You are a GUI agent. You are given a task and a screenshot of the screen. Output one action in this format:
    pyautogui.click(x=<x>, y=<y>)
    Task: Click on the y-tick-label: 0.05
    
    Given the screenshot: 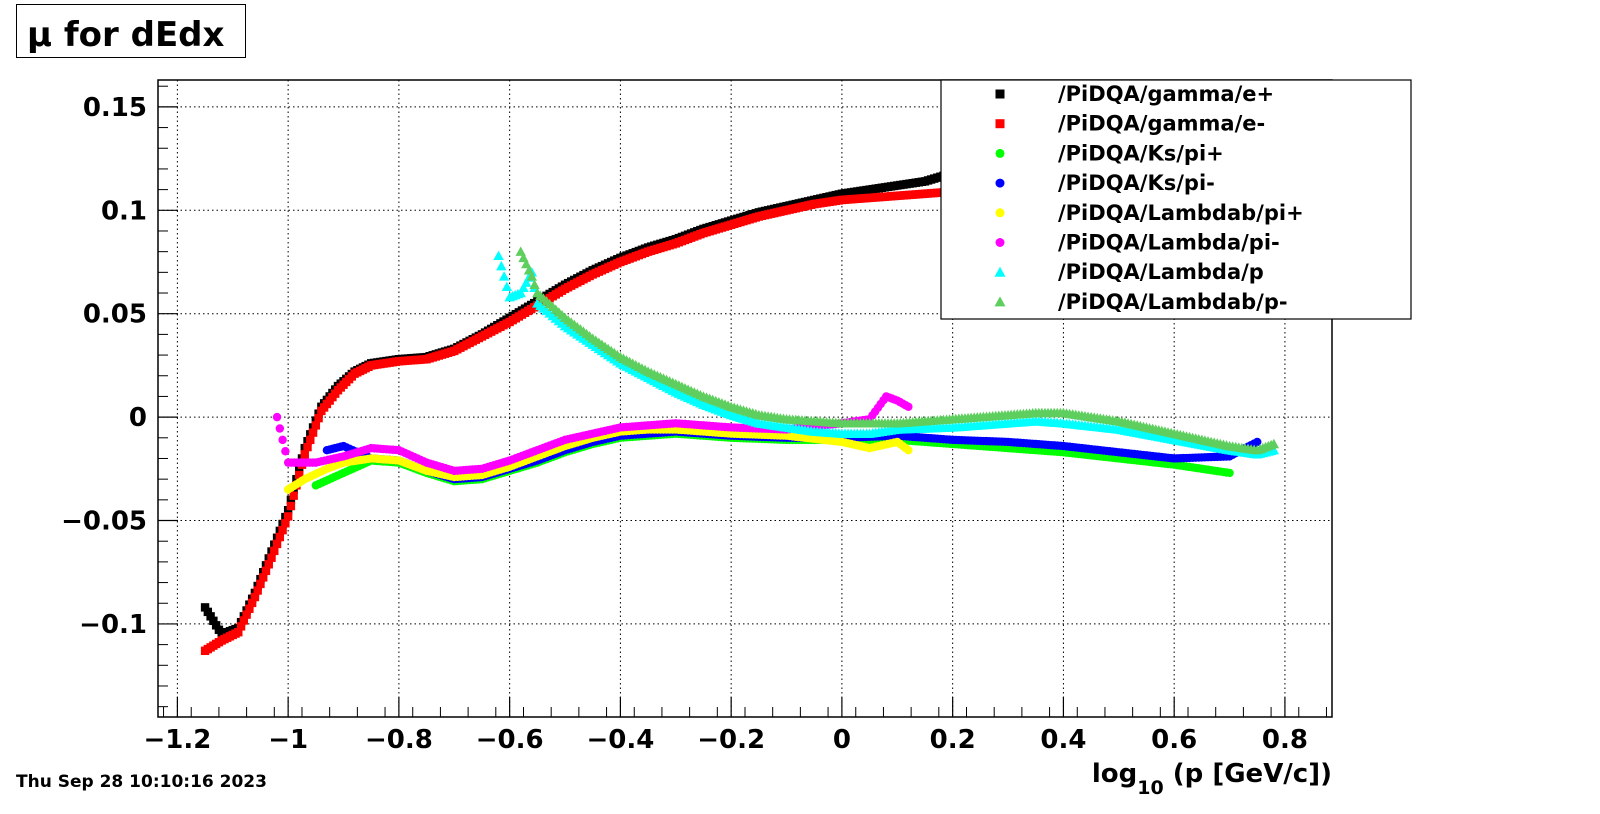 What is the action you would take?
    pyautogui.click(x=115, y=315)
    